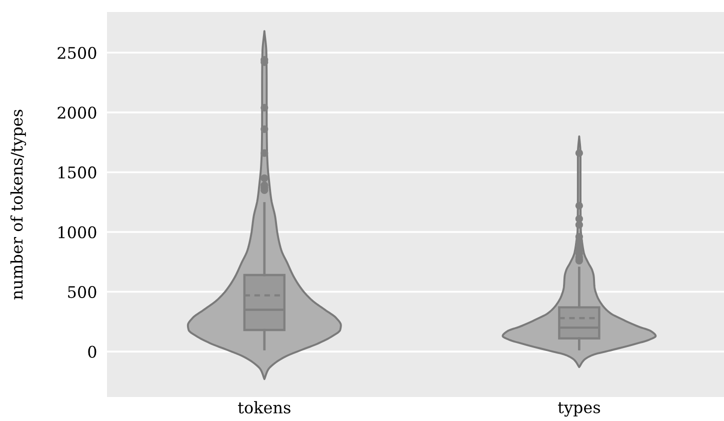 This screenshot has width=724, height=421. Describe the element at coordinates (18, 205) in the screenshot. I see `y-axis-title: number of tokens/types` at that location.